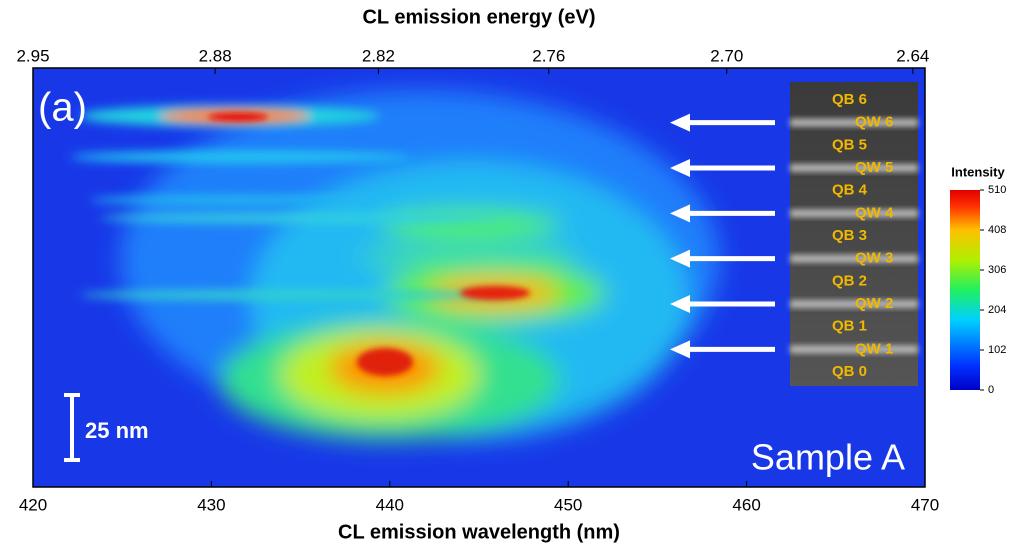 The width and height of the screenshot is (1011, 546). I want to click on layer-label: QB 0, so click(849, 371).